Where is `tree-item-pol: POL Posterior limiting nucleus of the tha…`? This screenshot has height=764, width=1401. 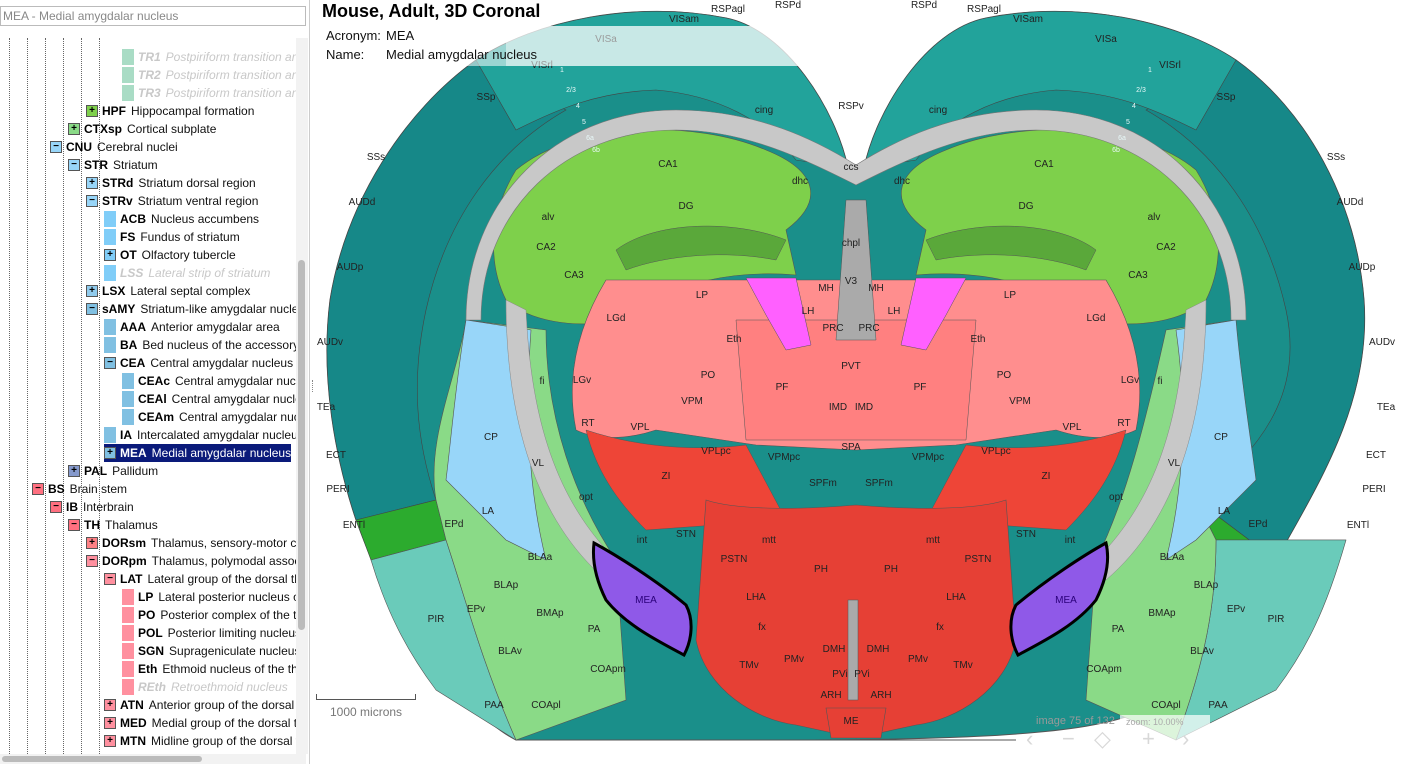 tree-item-pol: POL Posterior limiting nucleus of the tha… is located at coordinates (209, 633).